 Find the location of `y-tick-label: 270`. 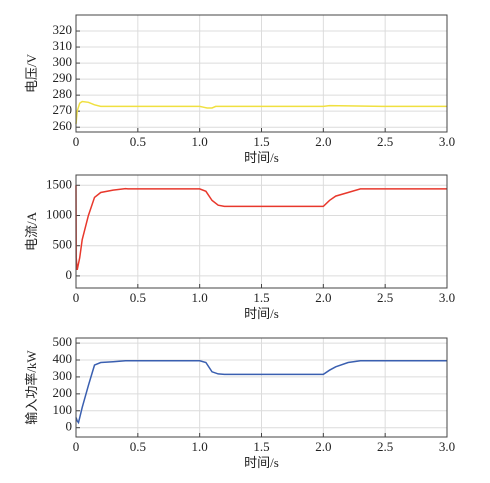

y-tick-label: 270 is located at coordinates (63, 109).